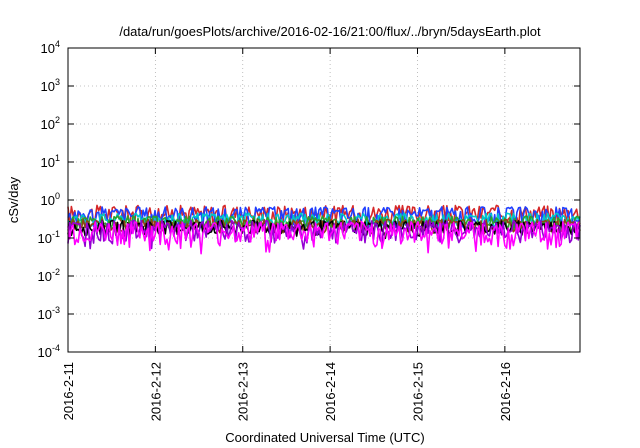  Describe the element at coordinates (49, 237) in the screenshot. I see `y-tick-label: 10⁻¹` at that location.